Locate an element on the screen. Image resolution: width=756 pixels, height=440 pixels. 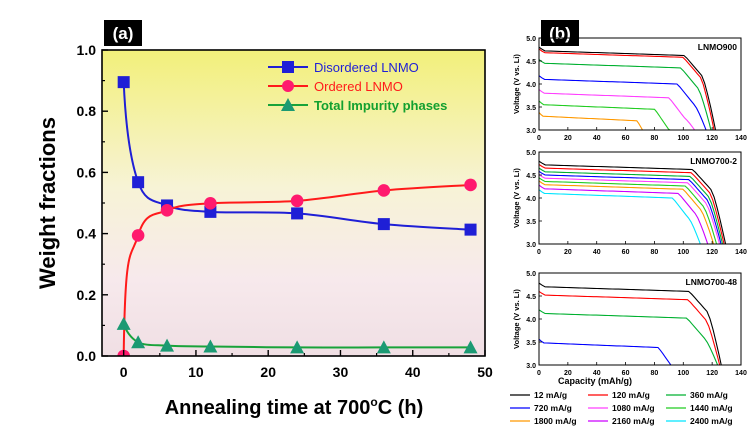
y-tick-label: 4.0 is located at coordinates (531, 85).